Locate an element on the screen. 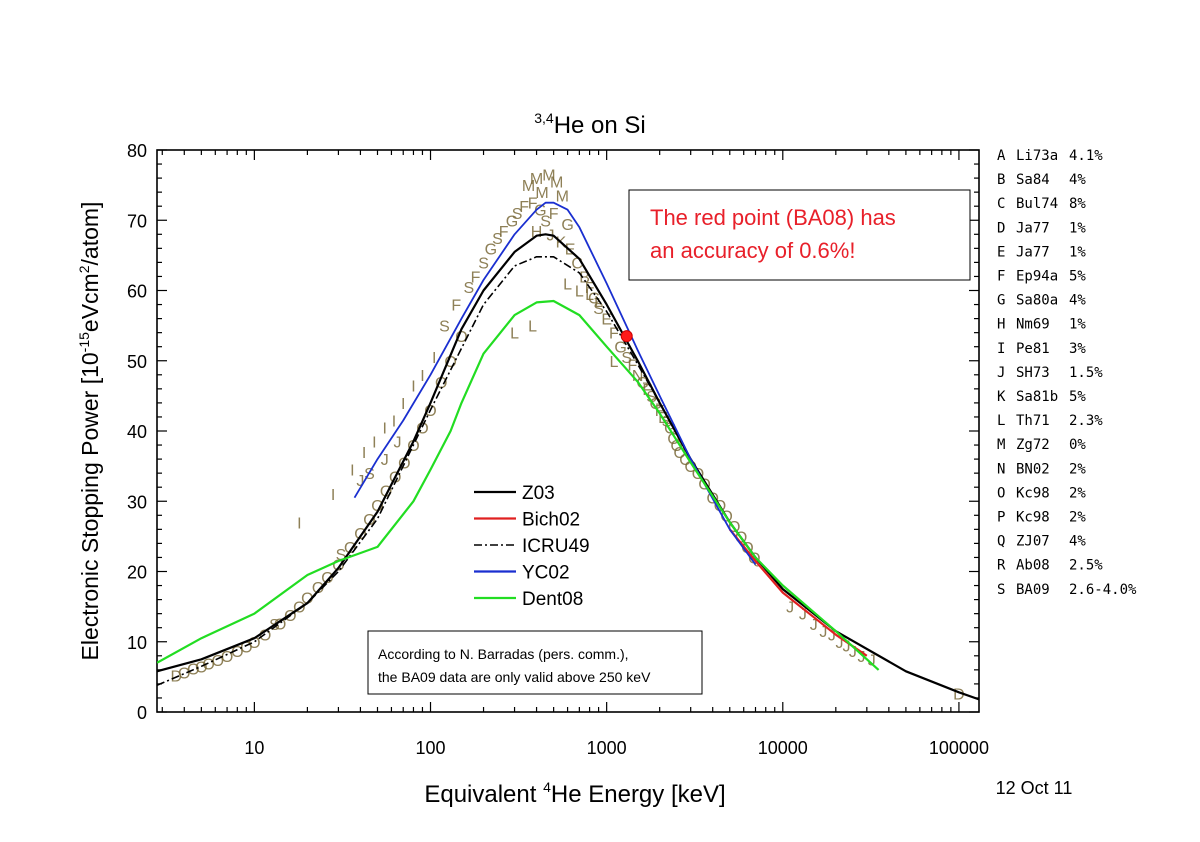 The image size is (1200, 842). reference-letter: L is located at coordinates (1001, 421).